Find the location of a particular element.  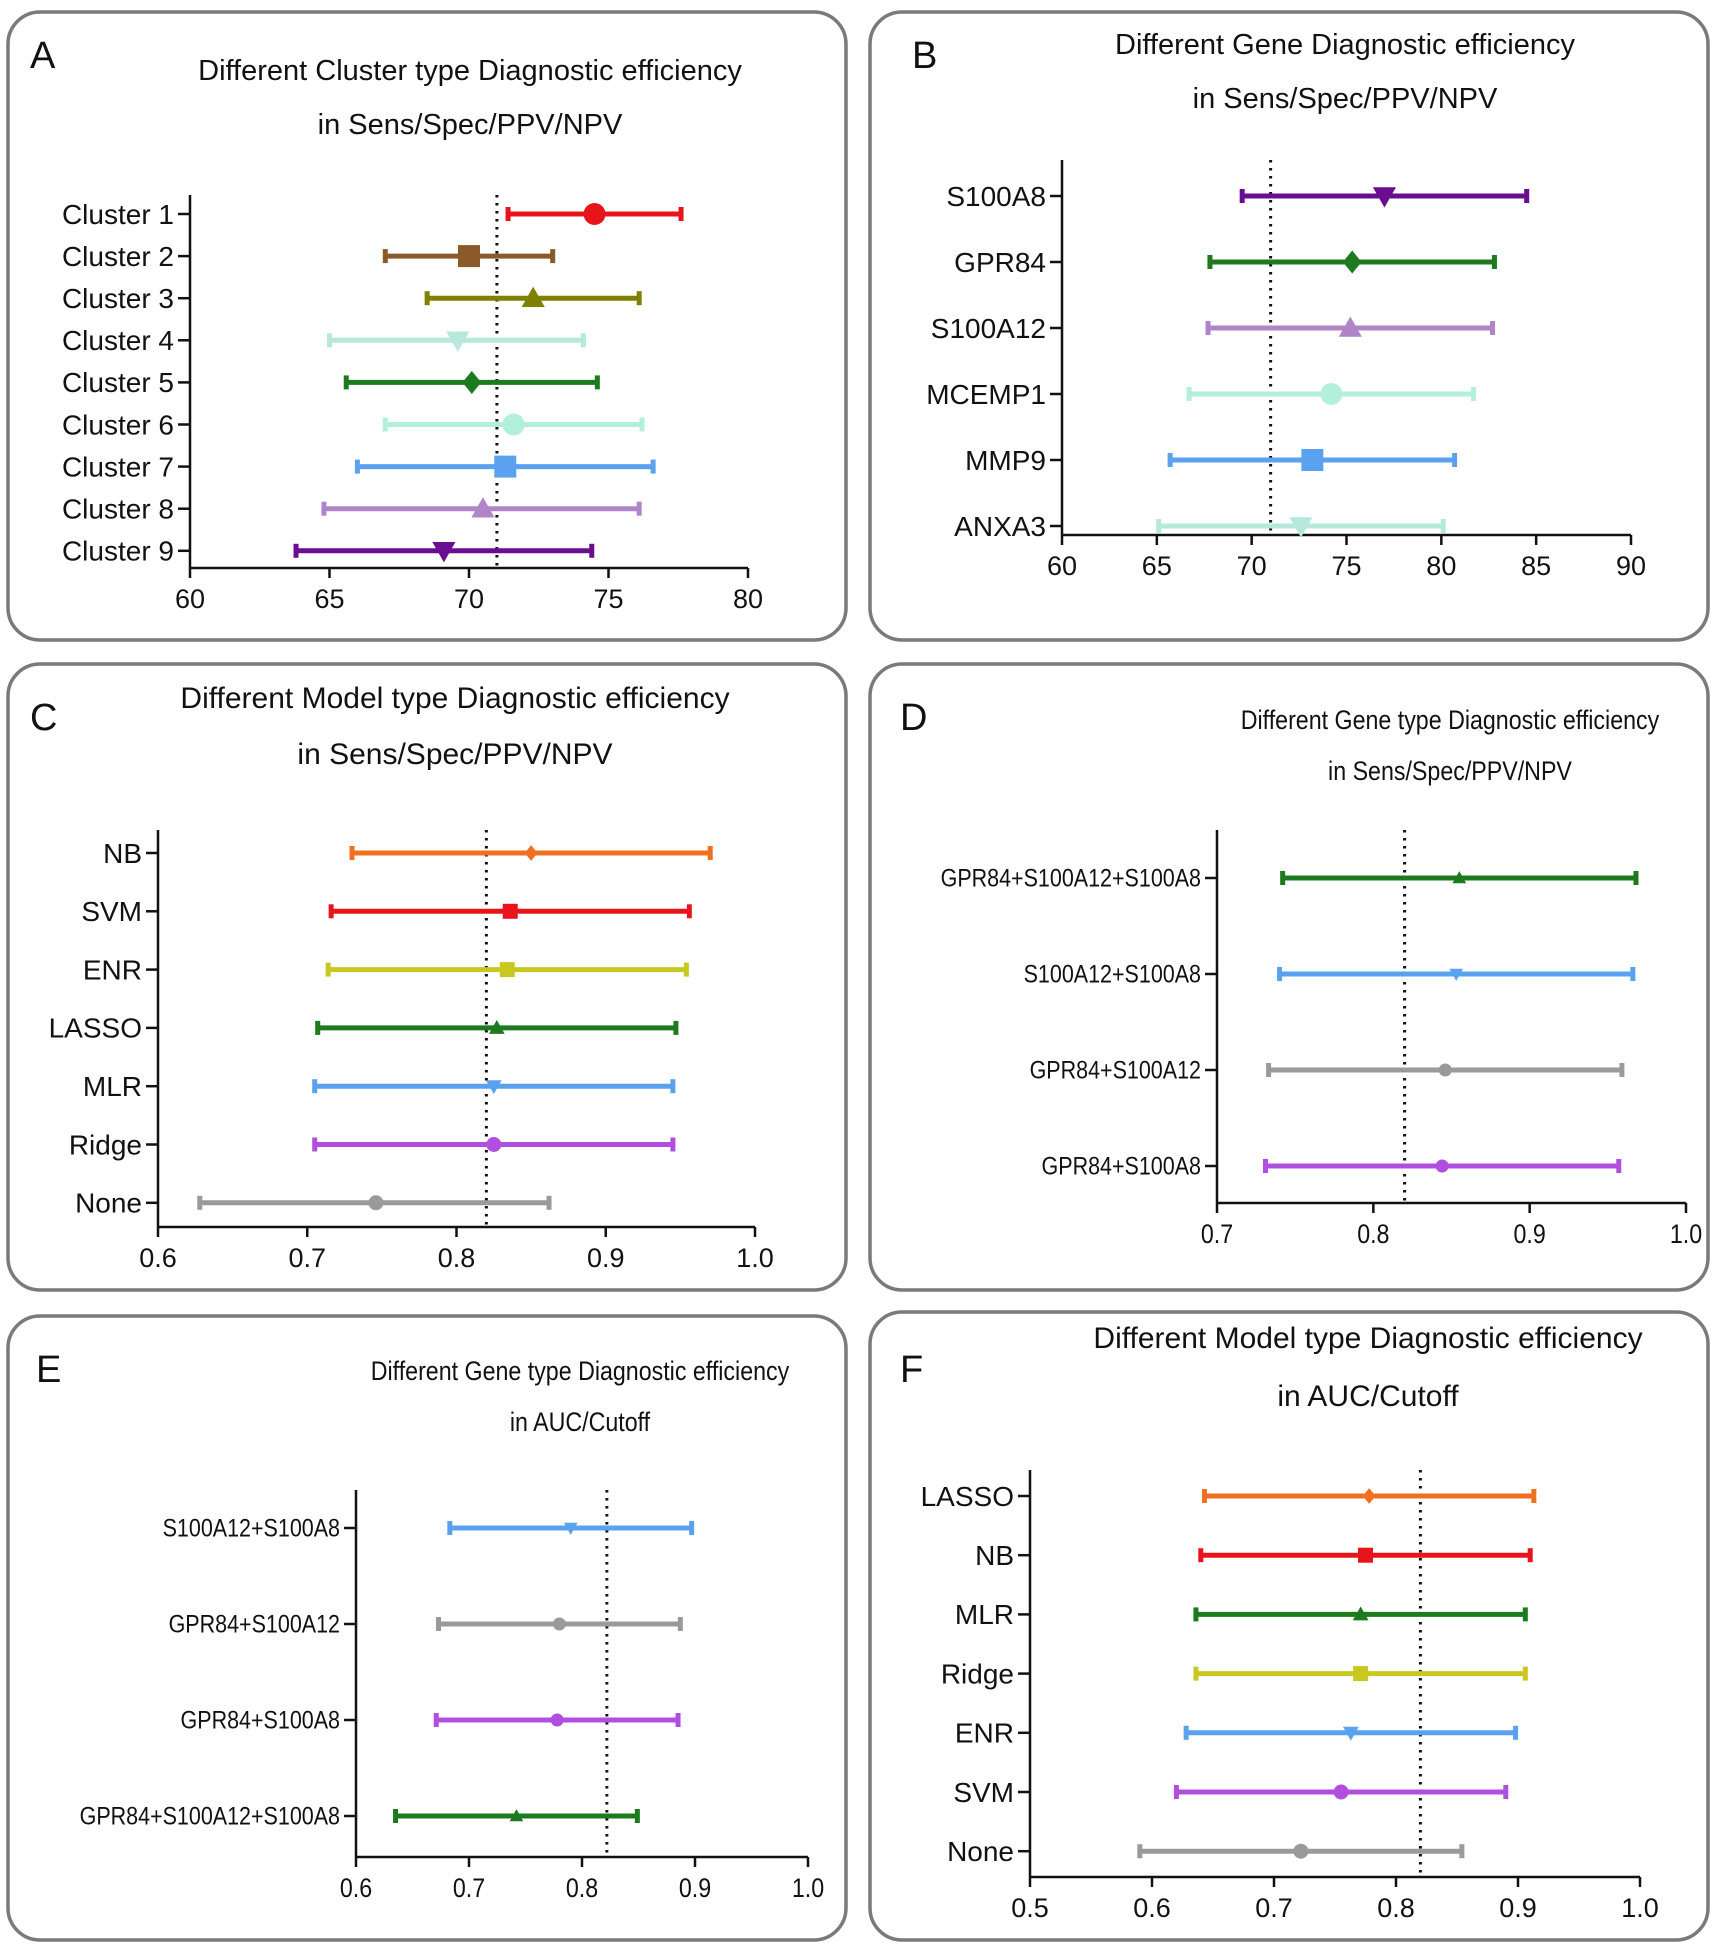

row-s100a12: S100A12 is located at coordinates (1213, 328).